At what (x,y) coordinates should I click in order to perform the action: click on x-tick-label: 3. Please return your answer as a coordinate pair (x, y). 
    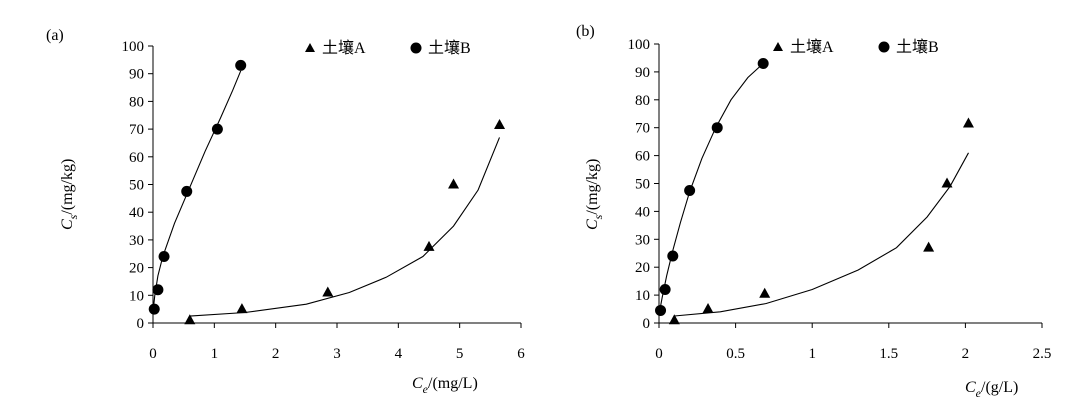
    Looking at the image, I should click on (337, 354).